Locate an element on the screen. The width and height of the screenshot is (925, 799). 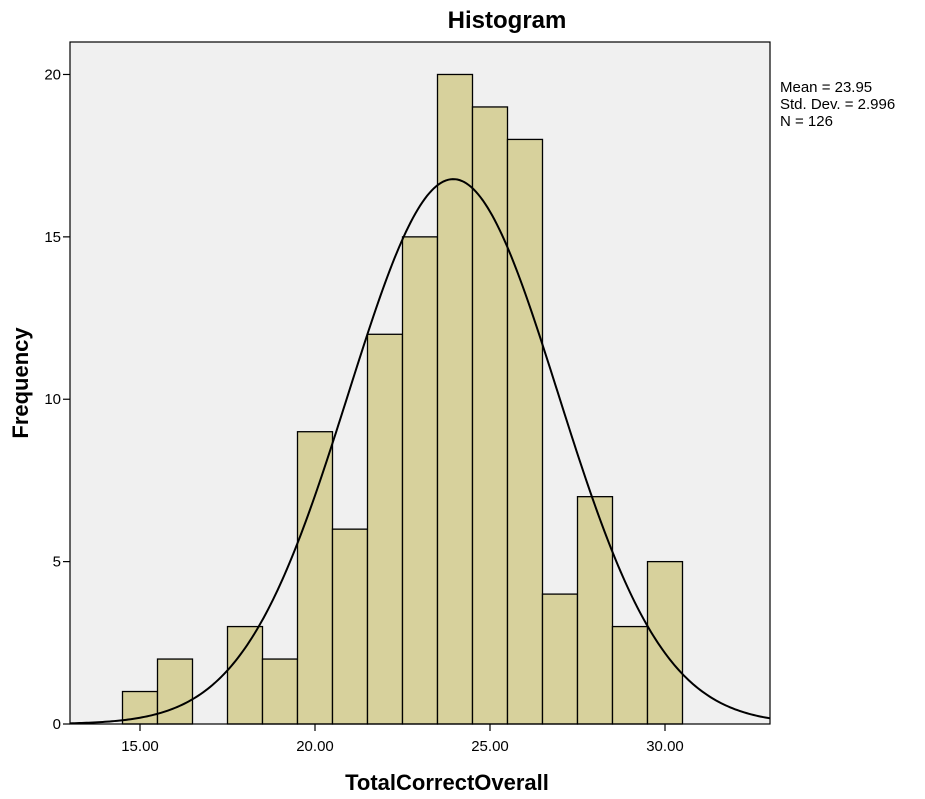
chart-title: Histogram is located at coordinates (507, 20).